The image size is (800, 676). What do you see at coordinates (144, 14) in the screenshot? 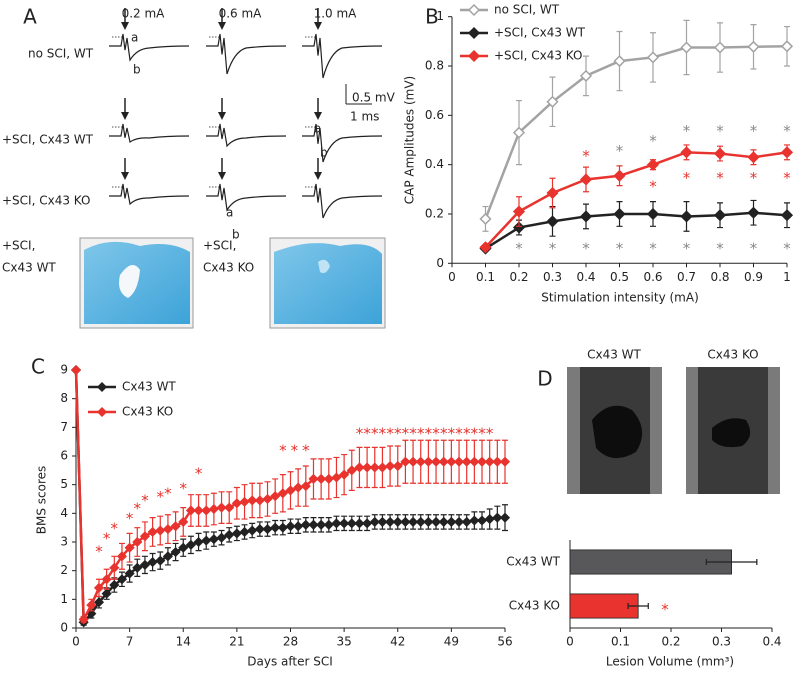
I see `intensity-label: 0.2 mA` at bounding box center [144, 14].